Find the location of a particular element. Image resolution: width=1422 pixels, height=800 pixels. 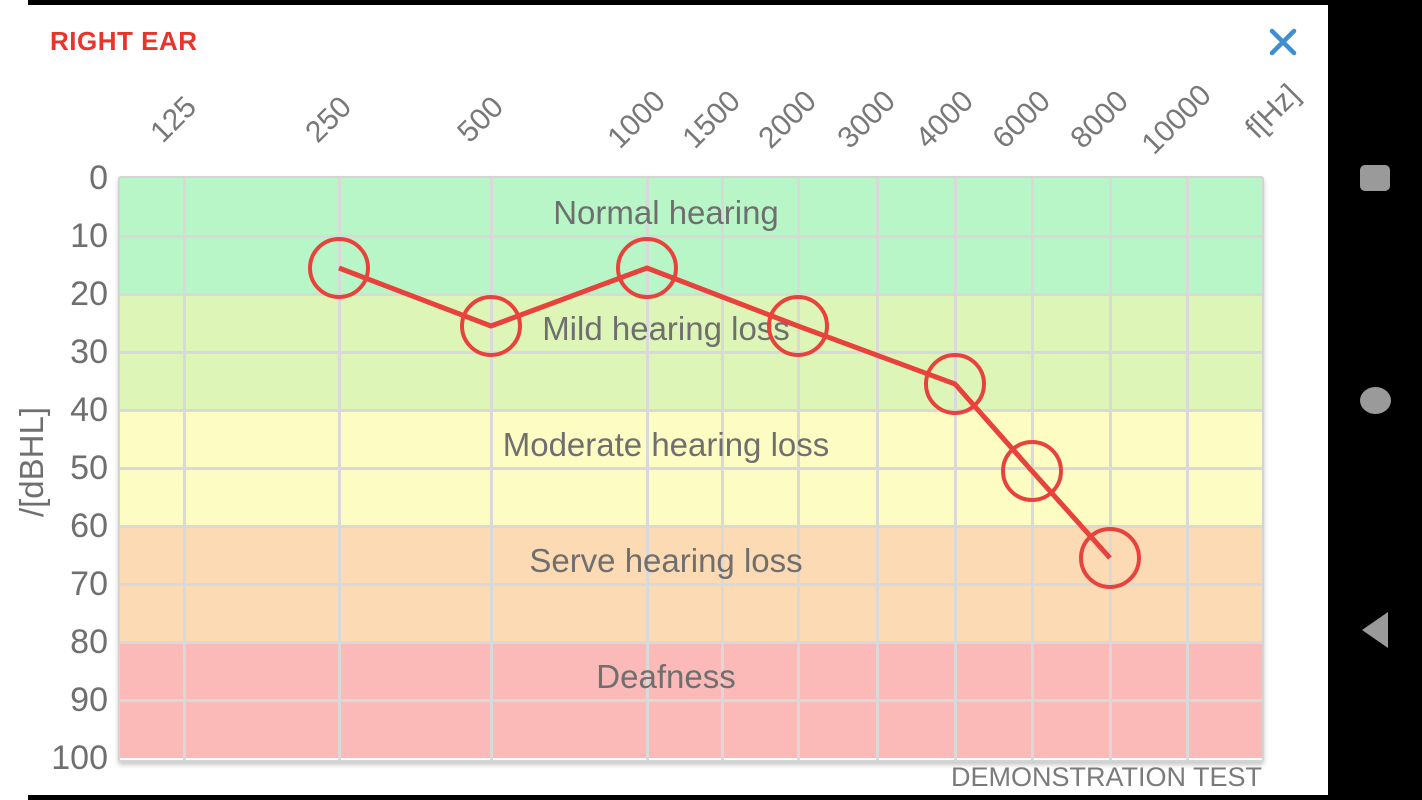

close-button is located at coordinates (1283, 43).